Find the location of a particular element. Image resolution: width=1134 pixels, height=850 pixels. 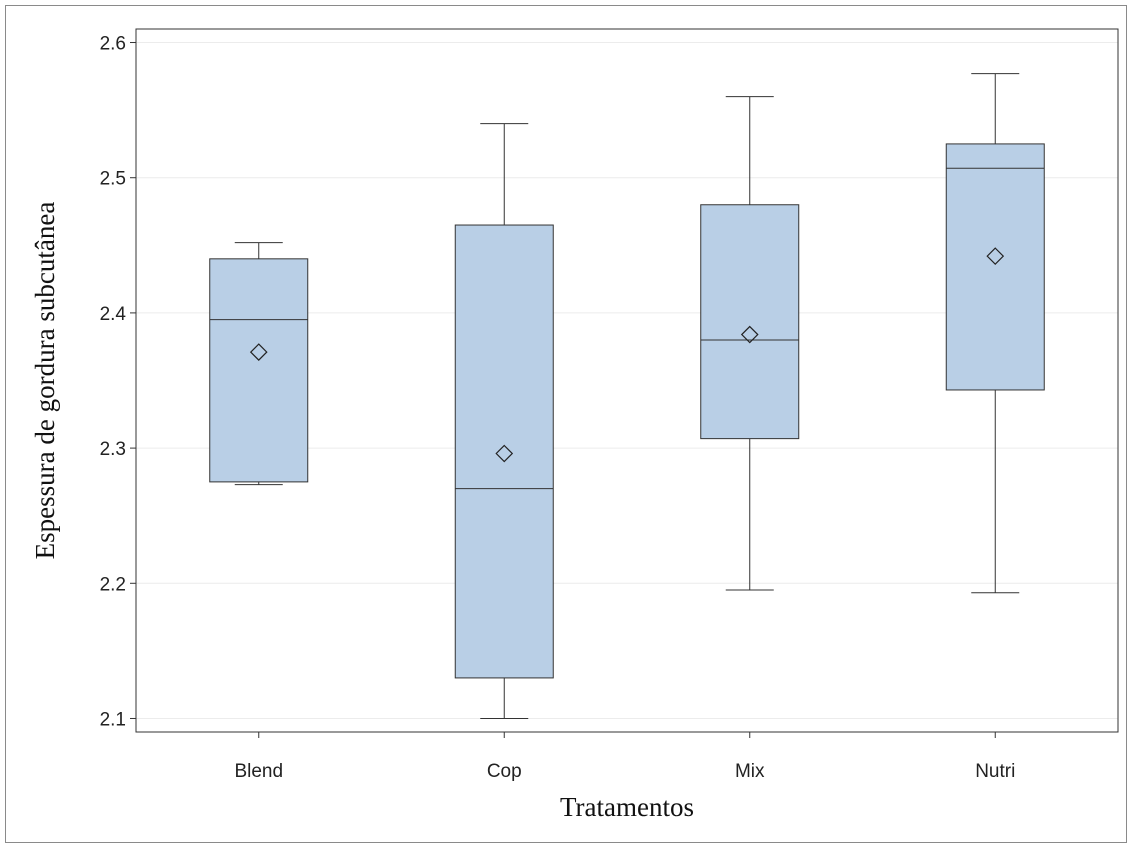

y-tick-label: 2.4 is located at coordinates (113, 314).